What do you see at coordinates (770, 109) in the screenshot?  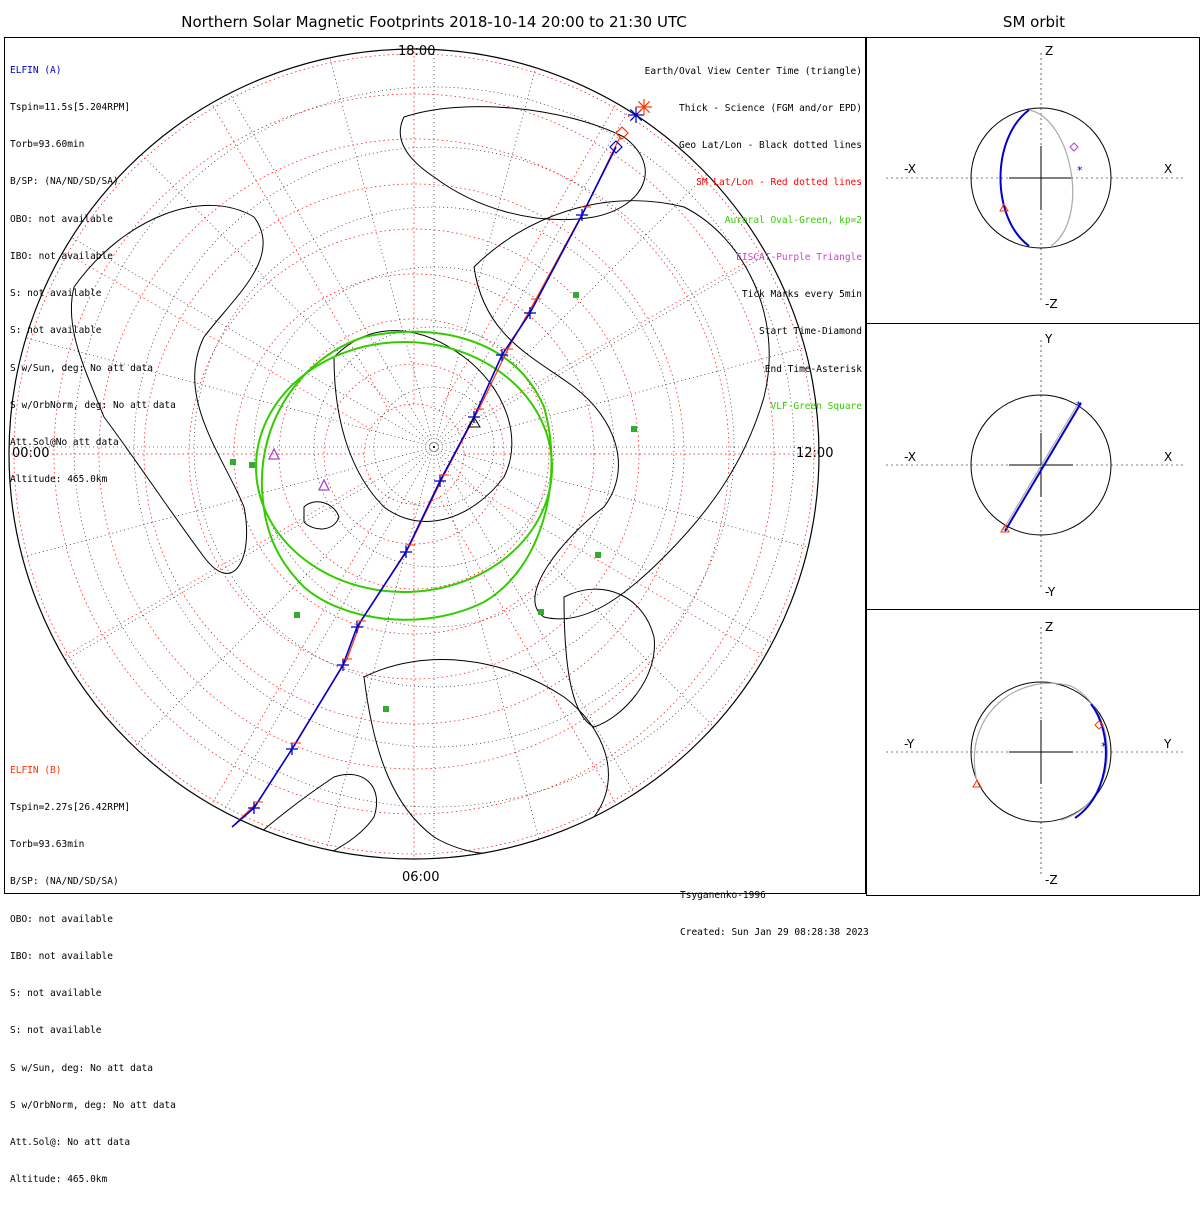 I see `legend-entry: Thick - Science (FGM and/or EPD)` at bounding box center [770, 109].